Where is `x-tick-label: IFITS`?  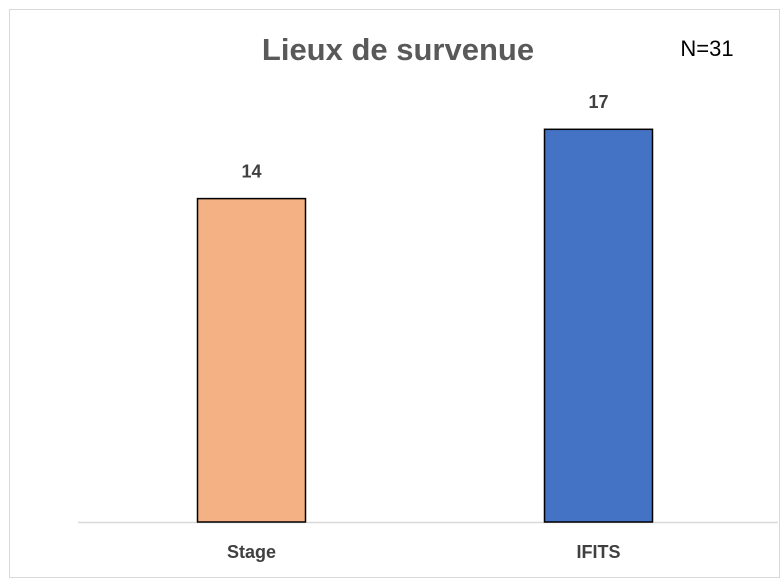 x-tick-label: IFITS is located at coordinates (599, 552).